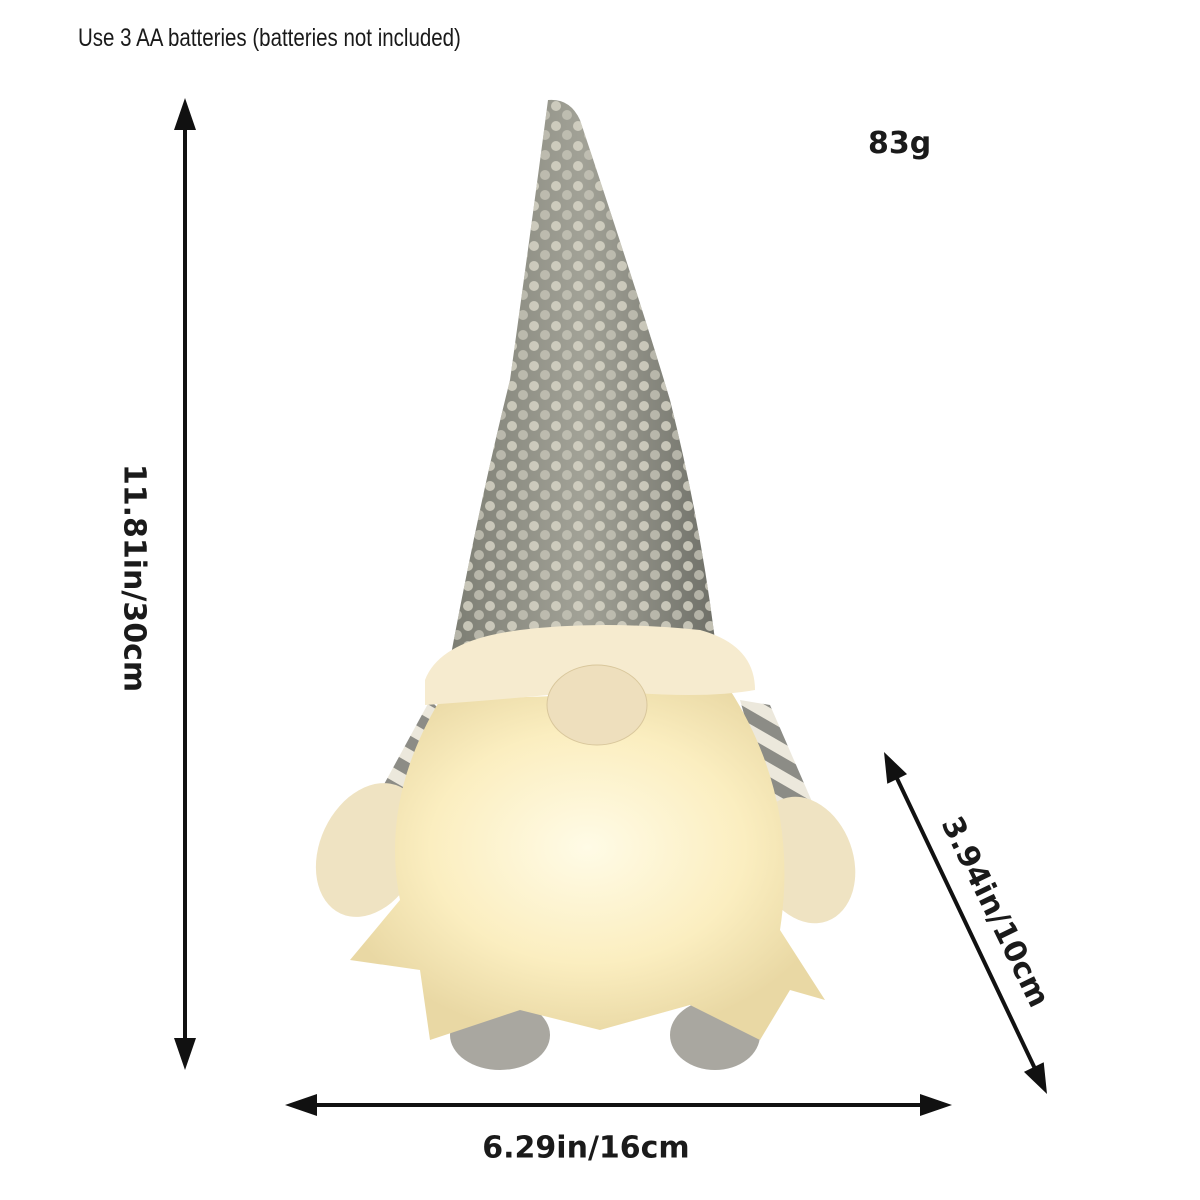 Image resolution: width=1200 pixels, height=1200 pixels. Describe the element at coordinates (185, 584) in the screenshot. I see `height-arrow` at that location.